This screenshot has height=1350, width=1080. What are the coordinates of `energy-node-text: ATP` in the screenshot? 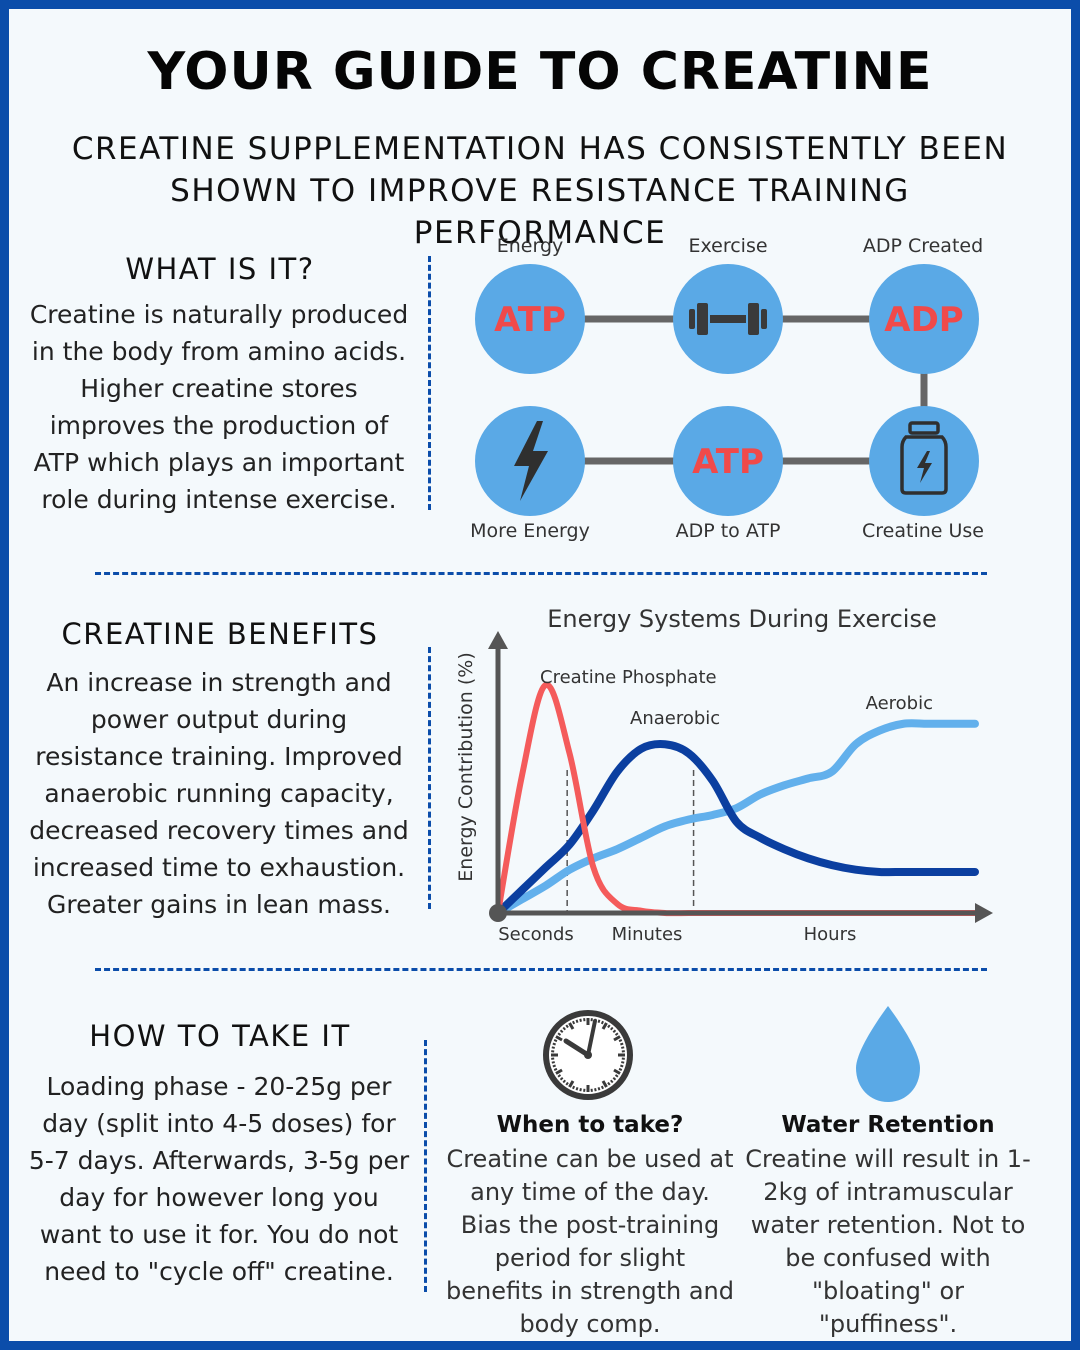 It's located at (530, 320).